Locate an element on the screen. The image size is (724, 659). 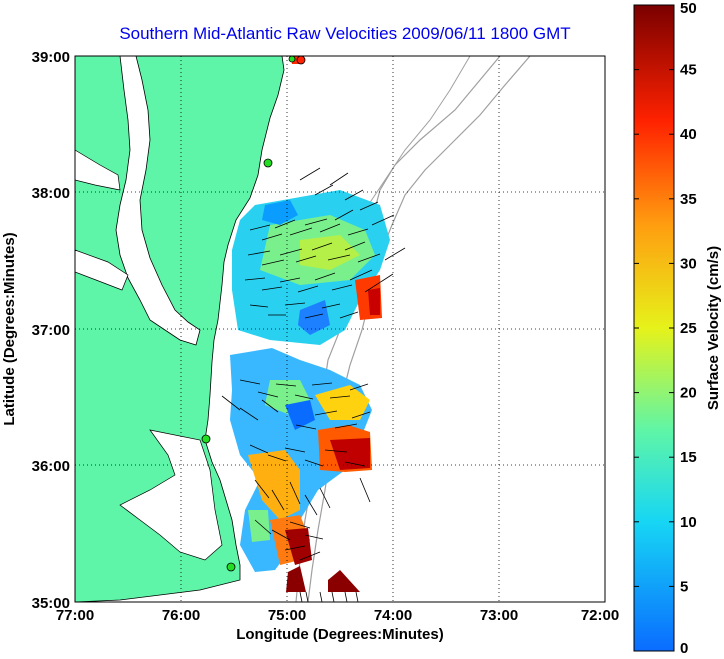
colorbar-tick-label: 40 is located at coordinates (688, 134).